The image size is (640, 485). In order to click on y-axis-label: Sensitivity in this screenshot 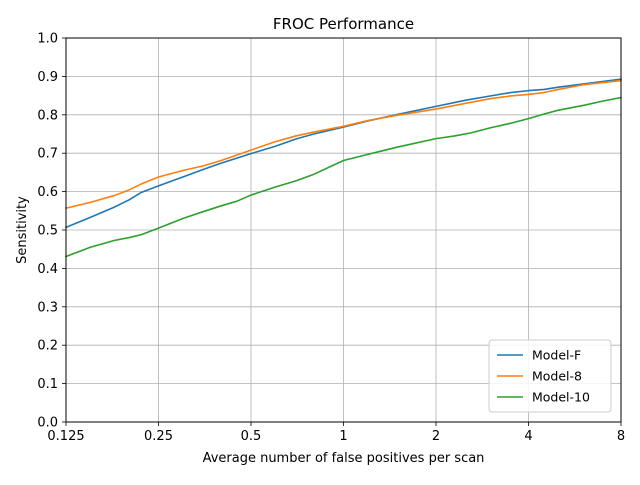, I will do `click(22, 230)`.